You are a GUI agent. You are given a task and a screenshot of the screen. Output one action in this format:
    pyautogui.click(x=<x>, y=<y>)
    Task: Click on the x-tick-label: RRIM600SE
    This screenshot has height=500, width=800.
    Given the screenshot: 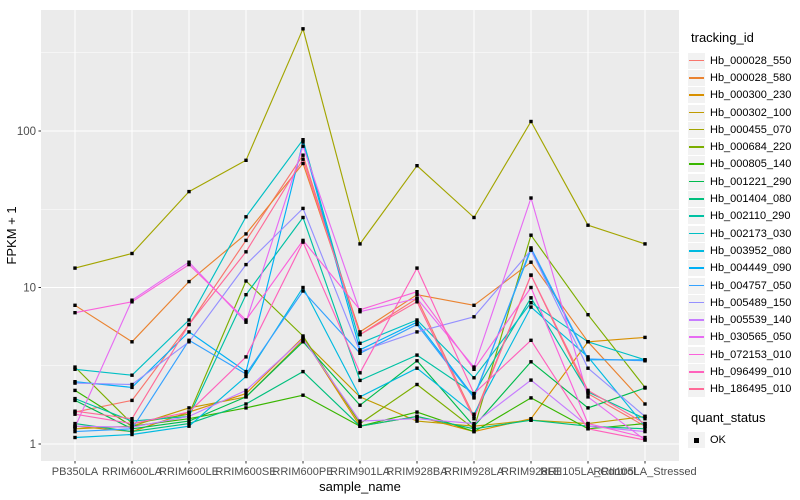 What is the action you would take?
    pyautogui.click(x=245, y=472)
    